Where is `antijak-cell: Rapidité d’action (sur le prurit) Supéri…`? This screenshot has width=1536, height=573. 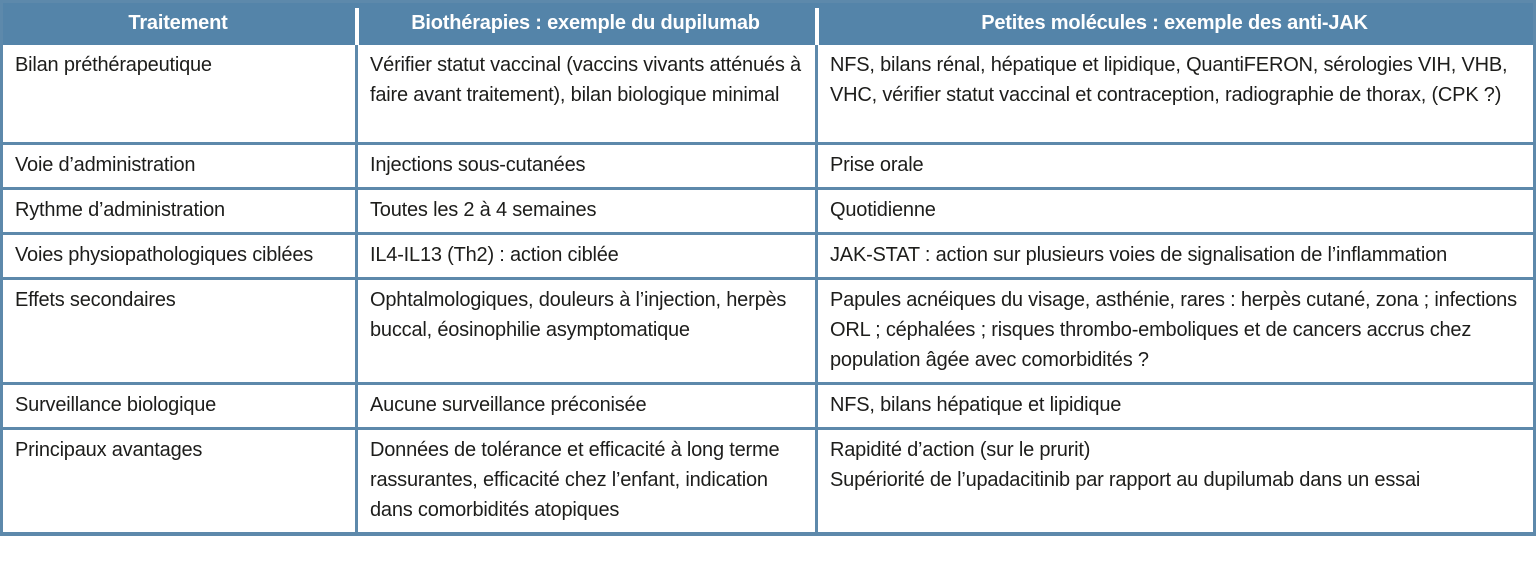
antijak-cell: Rapidité d’action (sur le prurit) Supéri… is located at coordinates (1174, 481).